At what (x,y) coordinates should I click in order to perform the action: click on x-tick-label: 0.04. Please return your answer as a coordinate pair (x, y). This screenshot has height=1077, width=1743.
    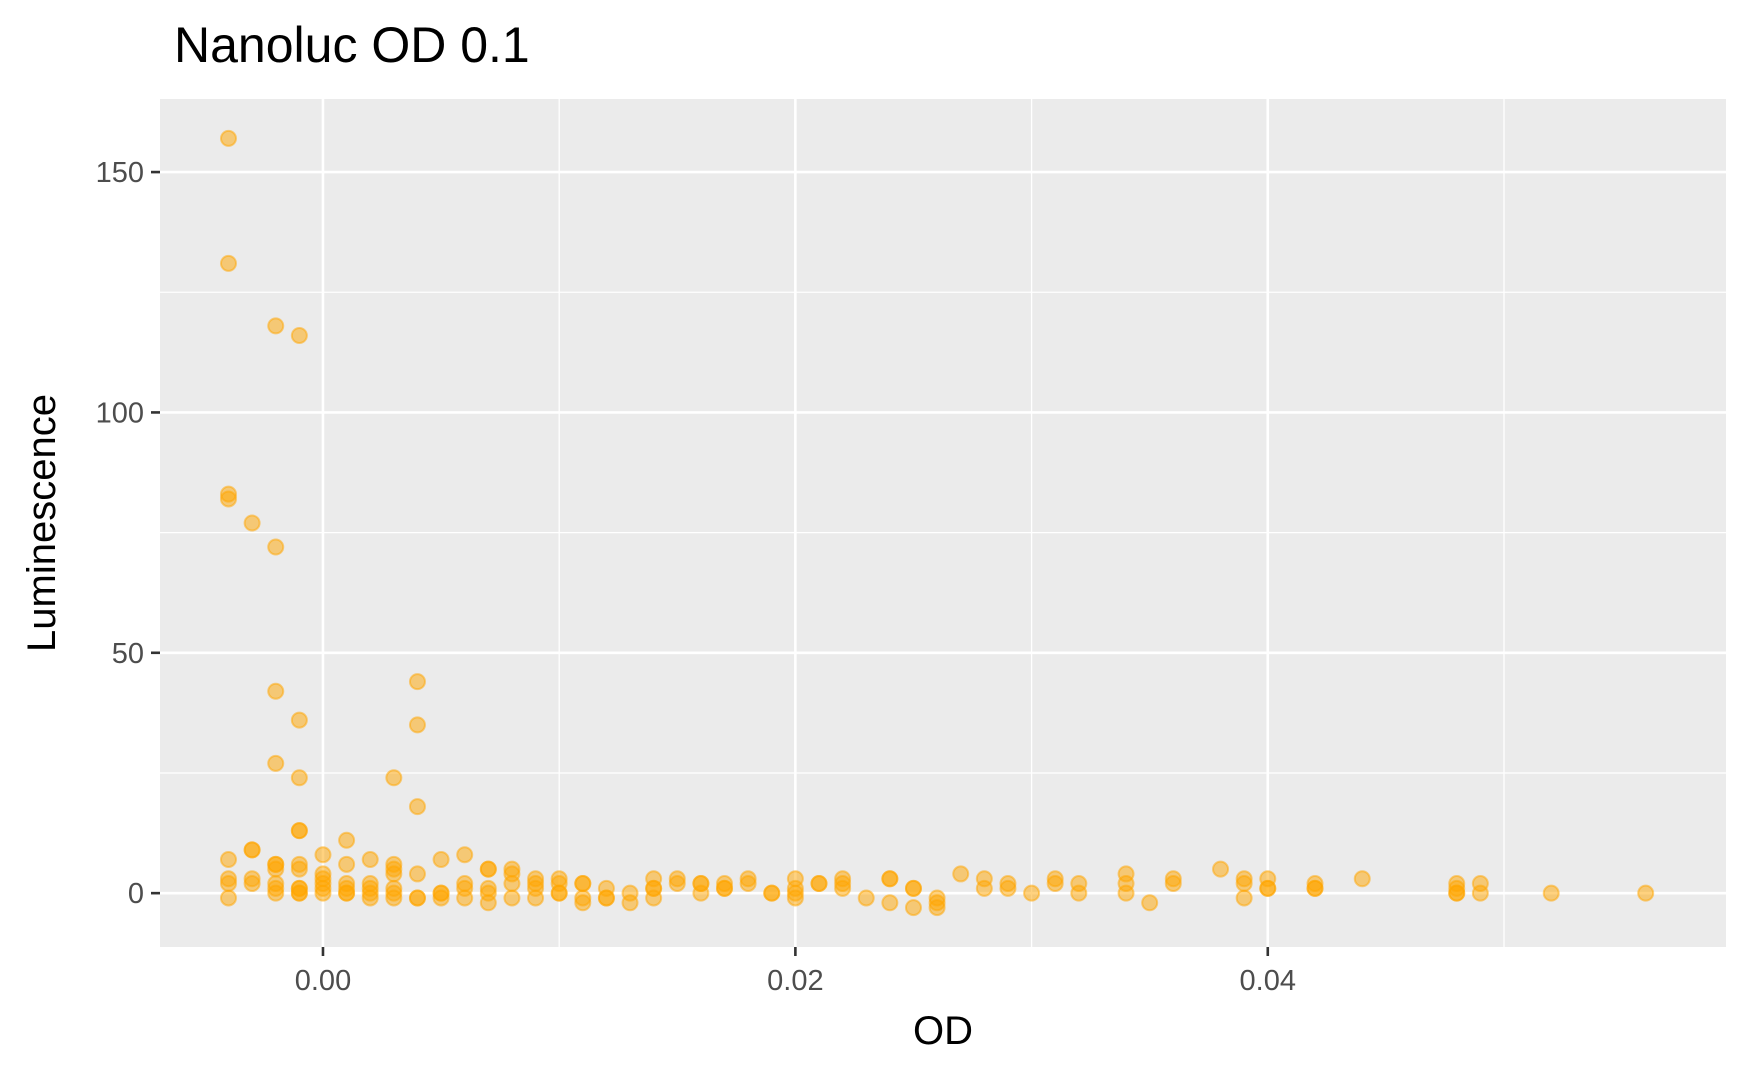
    Looking at the image, I should click on (1268, 981).